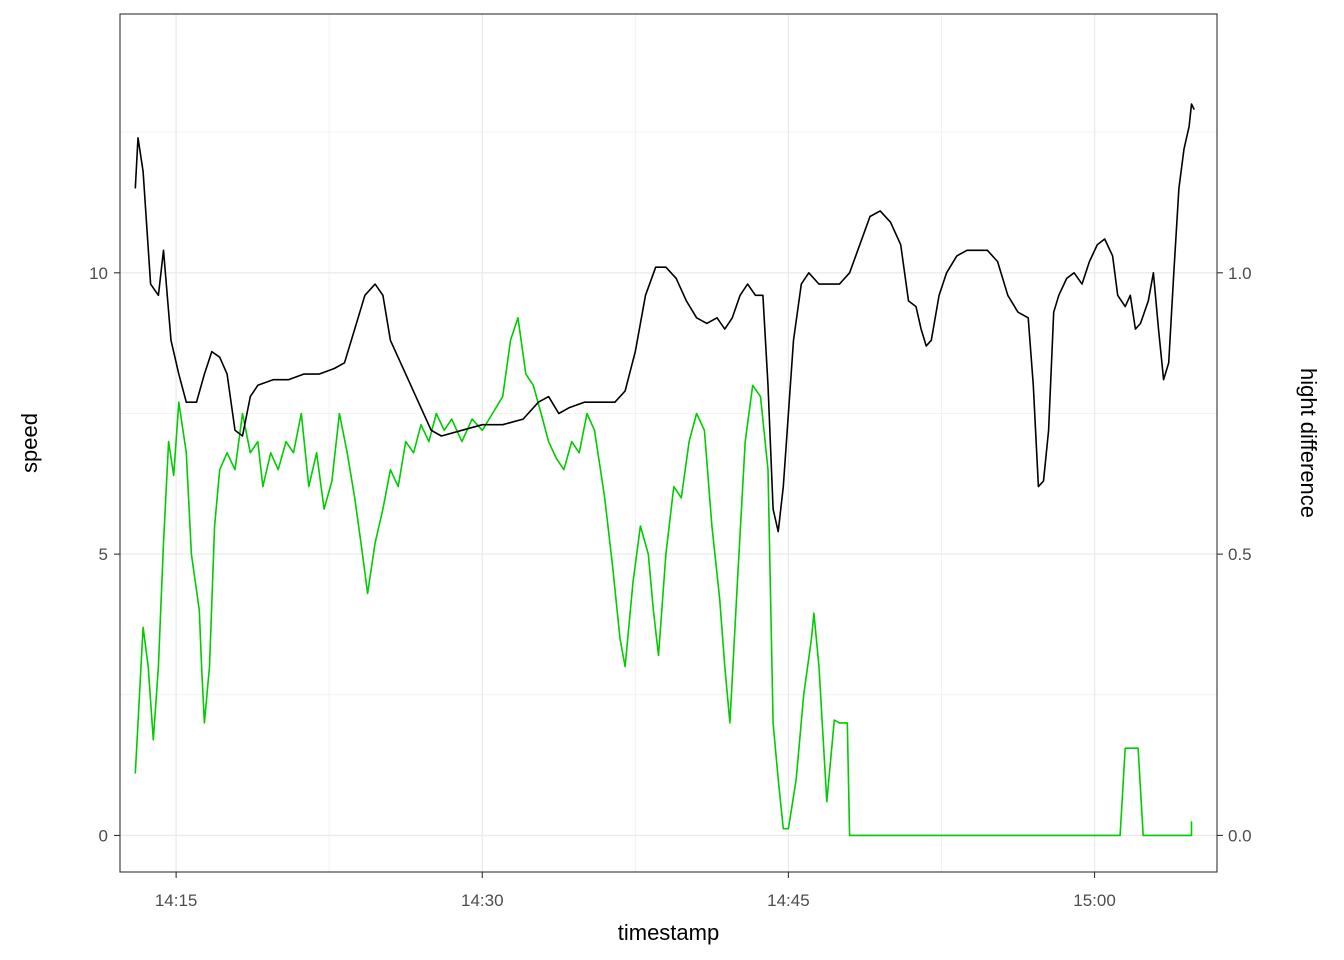 The image size is (1344, 960). What do you see at coordinates (1094, 900) in the screenshot?
I see `x-tick-label: 15:00` at bounding box center [1094, 900].